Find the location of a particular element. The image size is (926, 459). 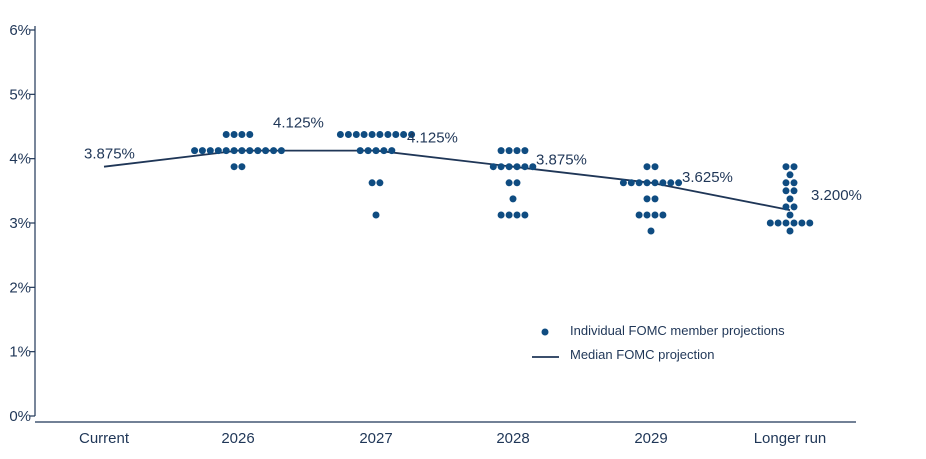

legend-dot-swatch is located at coordinates (545, 332).